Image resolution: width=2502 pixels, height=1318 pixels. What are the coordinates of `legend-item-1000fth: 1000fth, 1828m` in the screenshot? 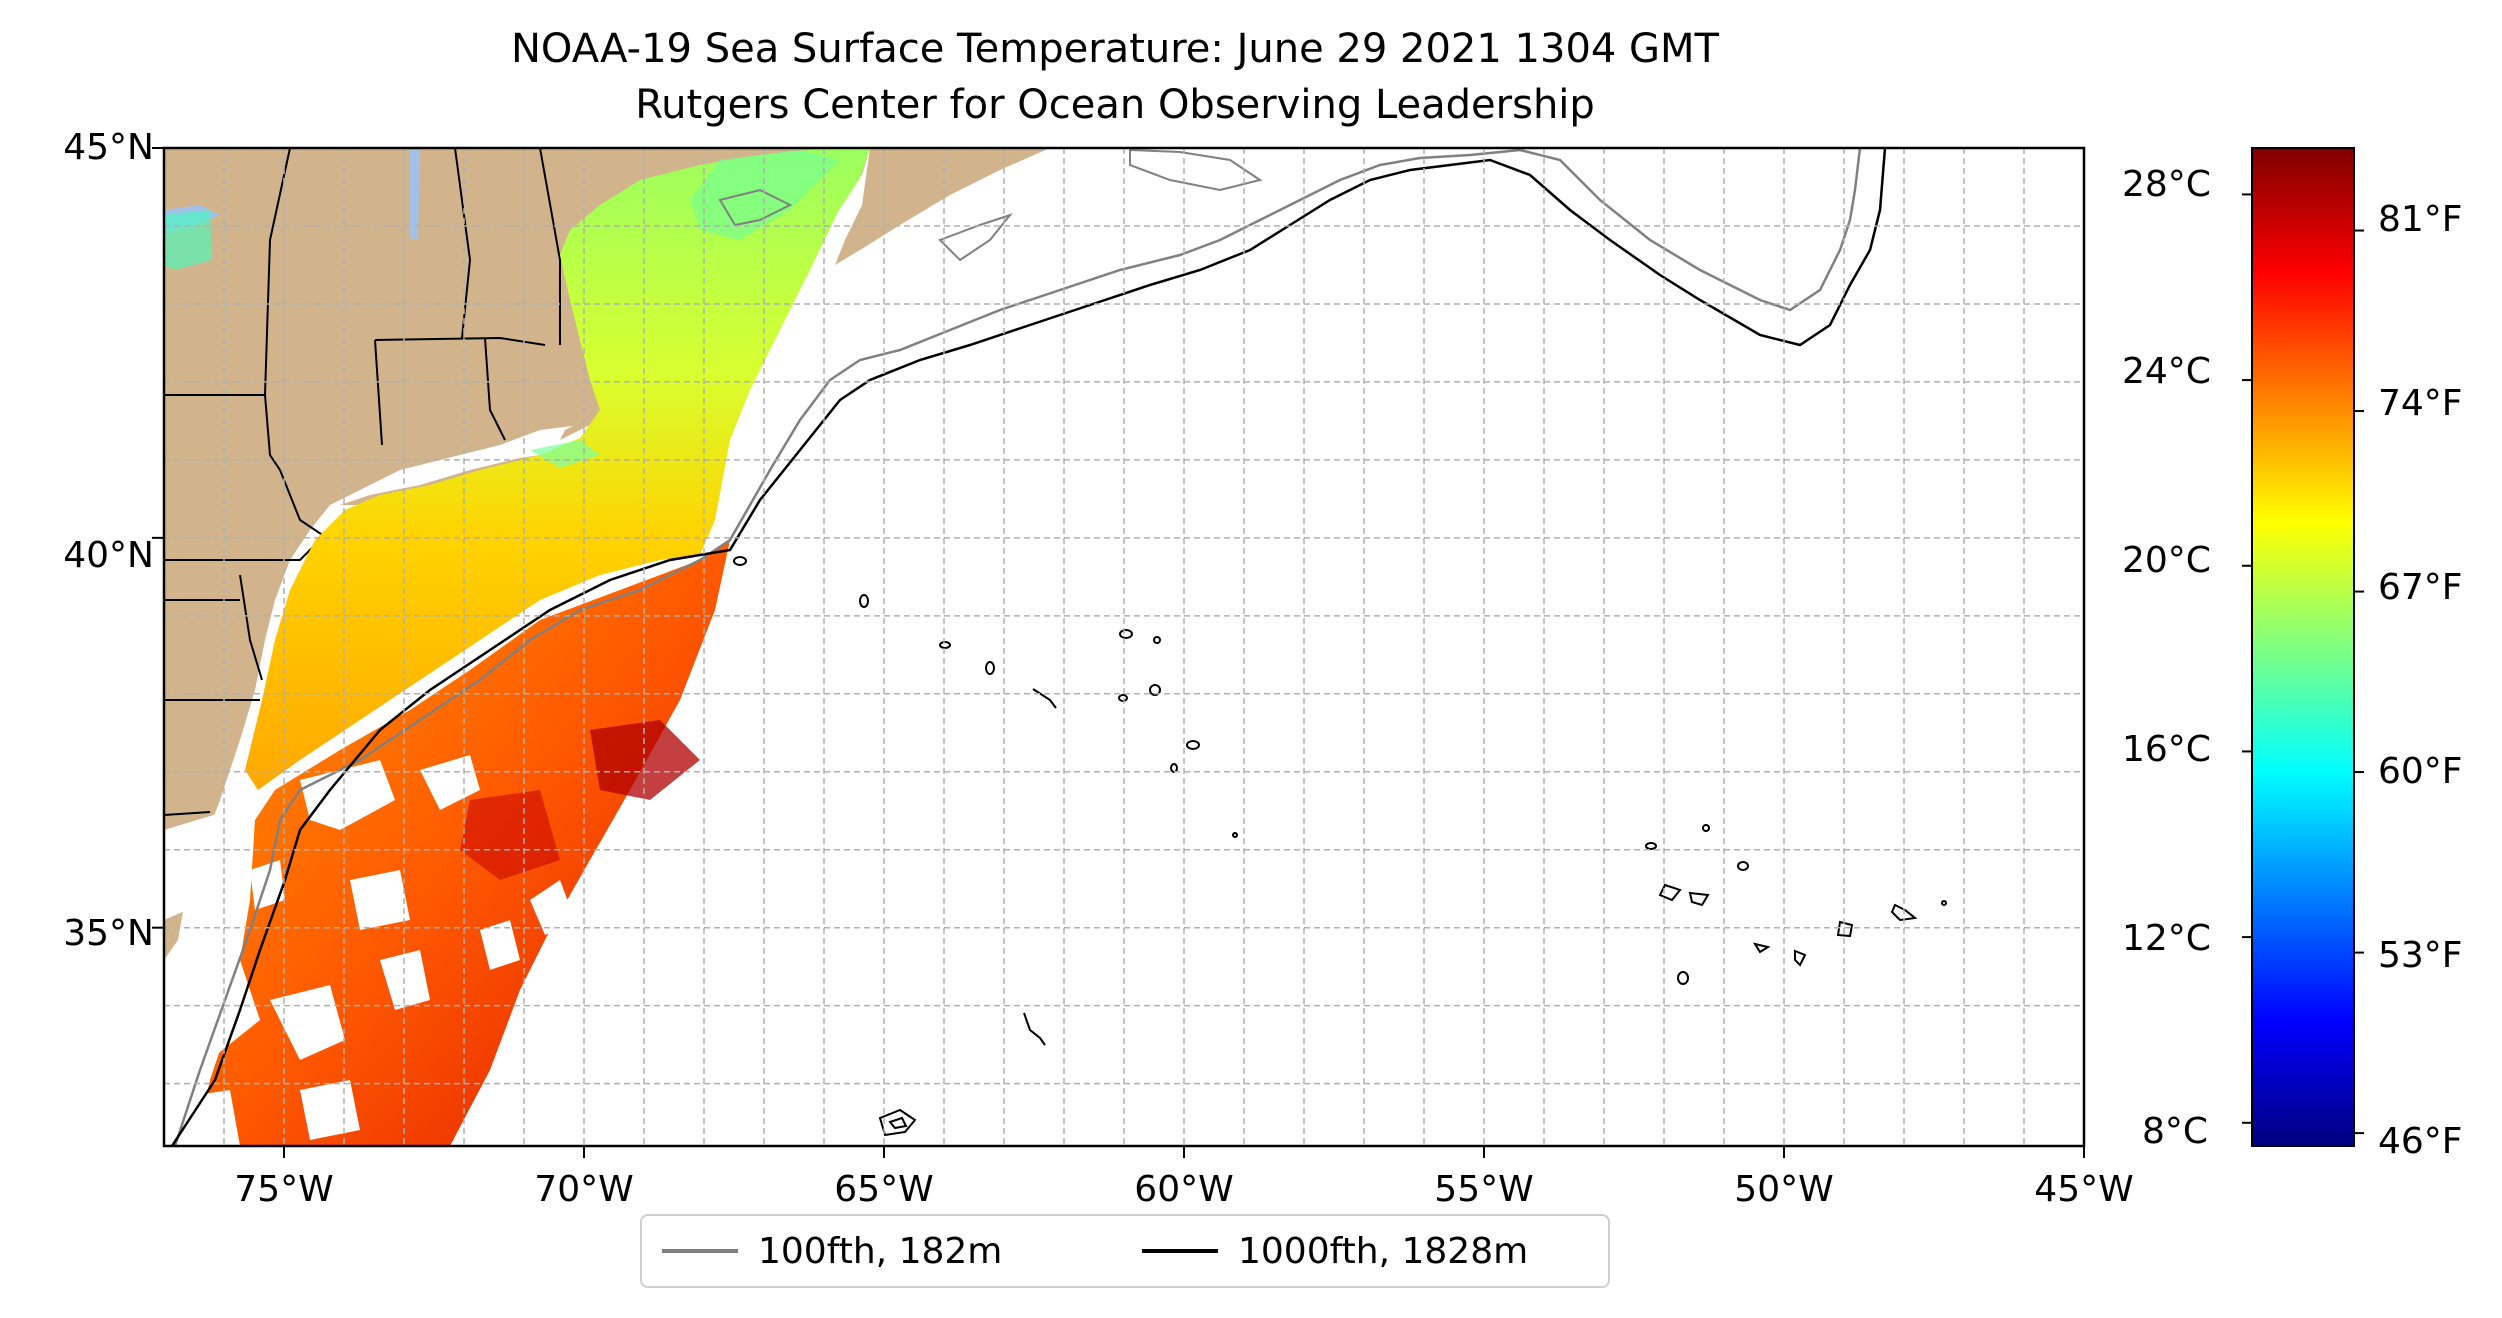 It's located at (1335, 1251).